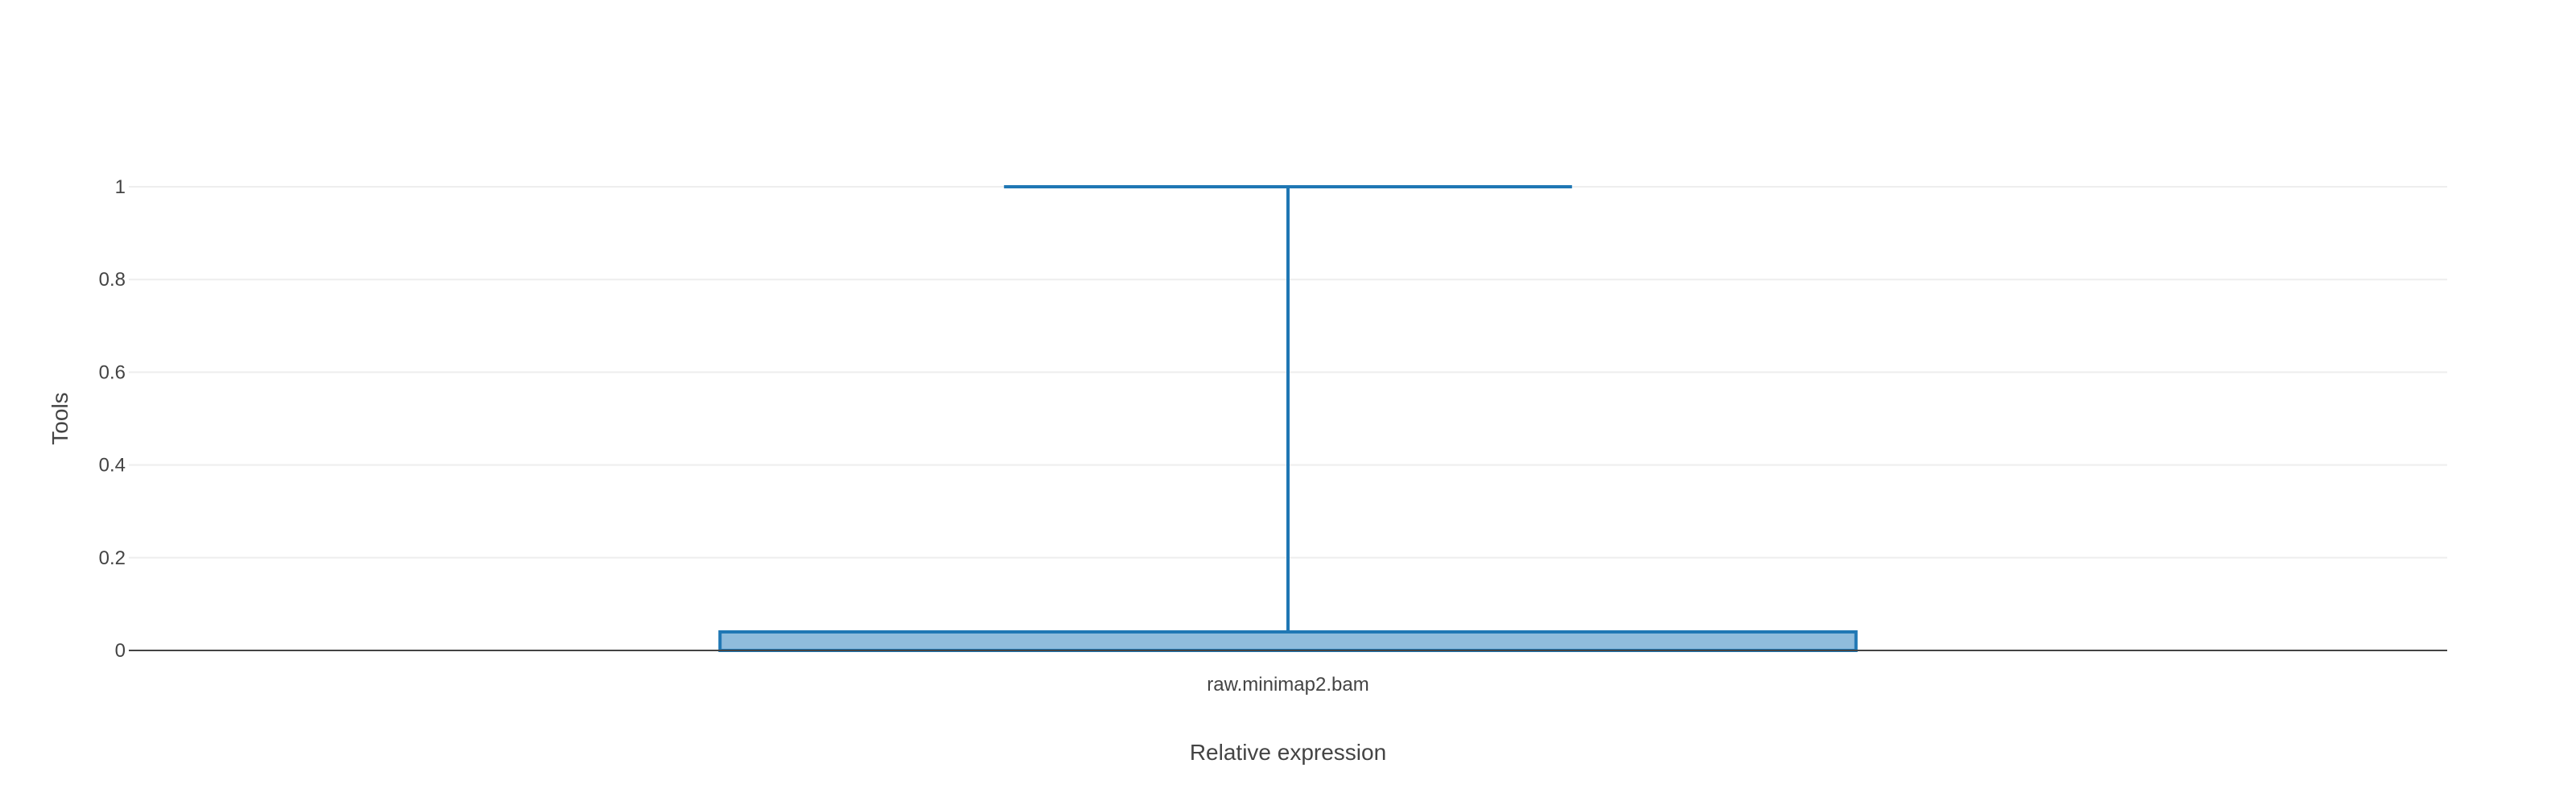  I want to click on y-axis-title: Tools, so click(59, 418).